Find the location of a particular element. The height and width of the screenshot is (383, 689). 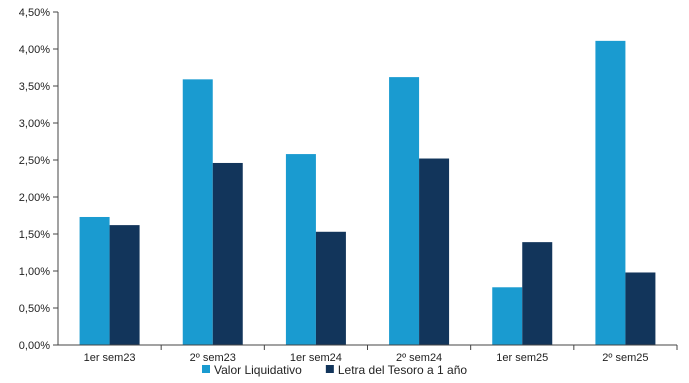

y-tick-label: 0,50% is located at coordinates (34, 309).